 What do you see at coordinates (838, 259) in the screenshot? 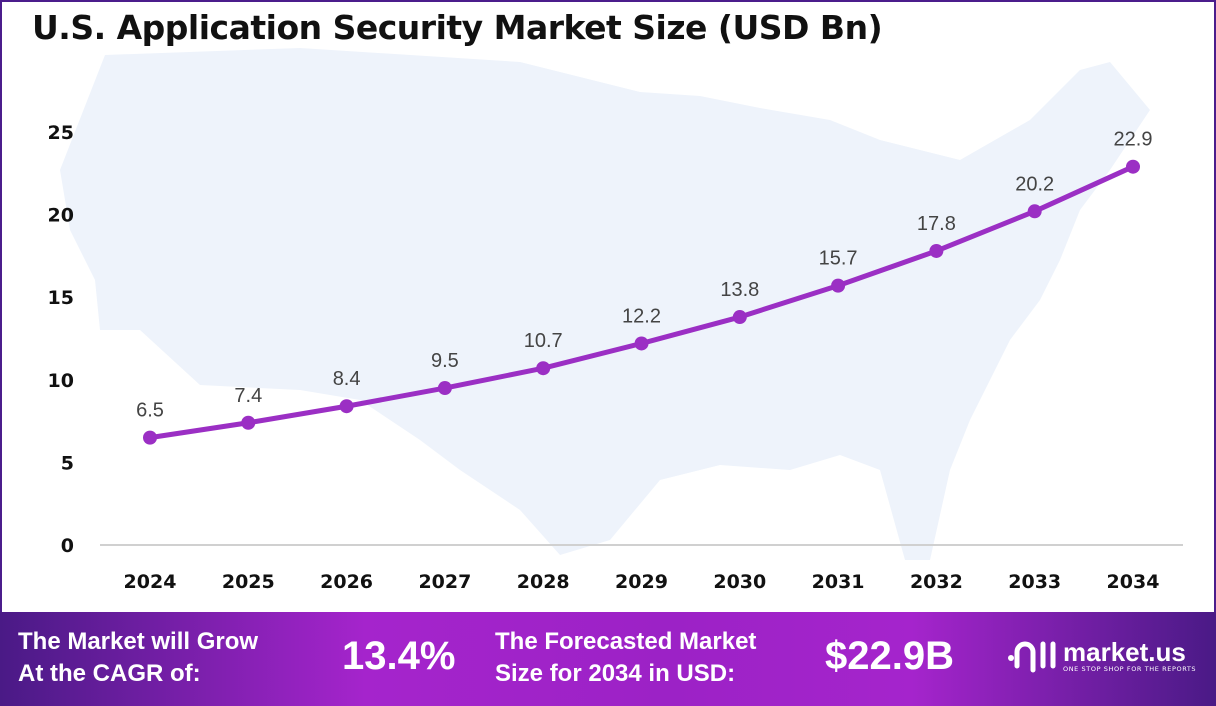
I see `data-label: 15.7` at bounding box center [838, 259].